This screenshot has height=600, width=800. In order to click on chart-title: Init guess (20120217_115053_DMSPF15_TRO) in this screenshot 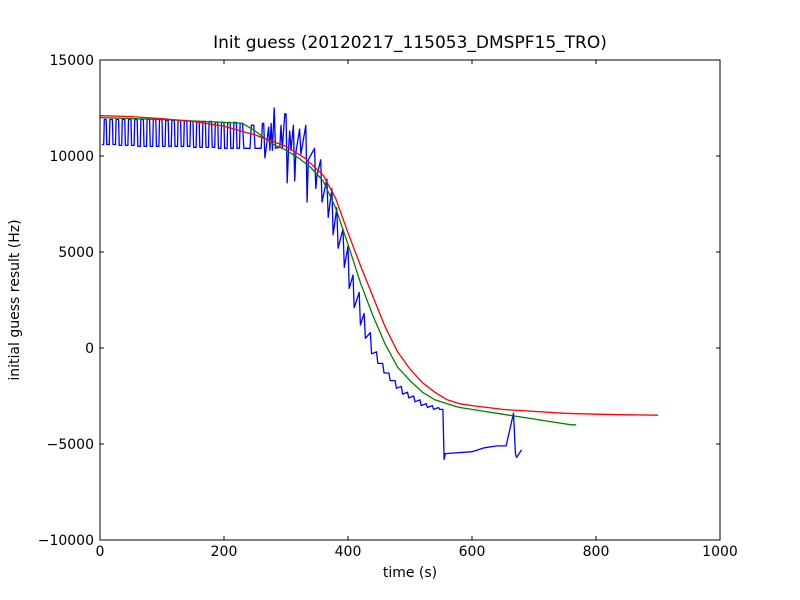, I will do `click(410, 43)`.